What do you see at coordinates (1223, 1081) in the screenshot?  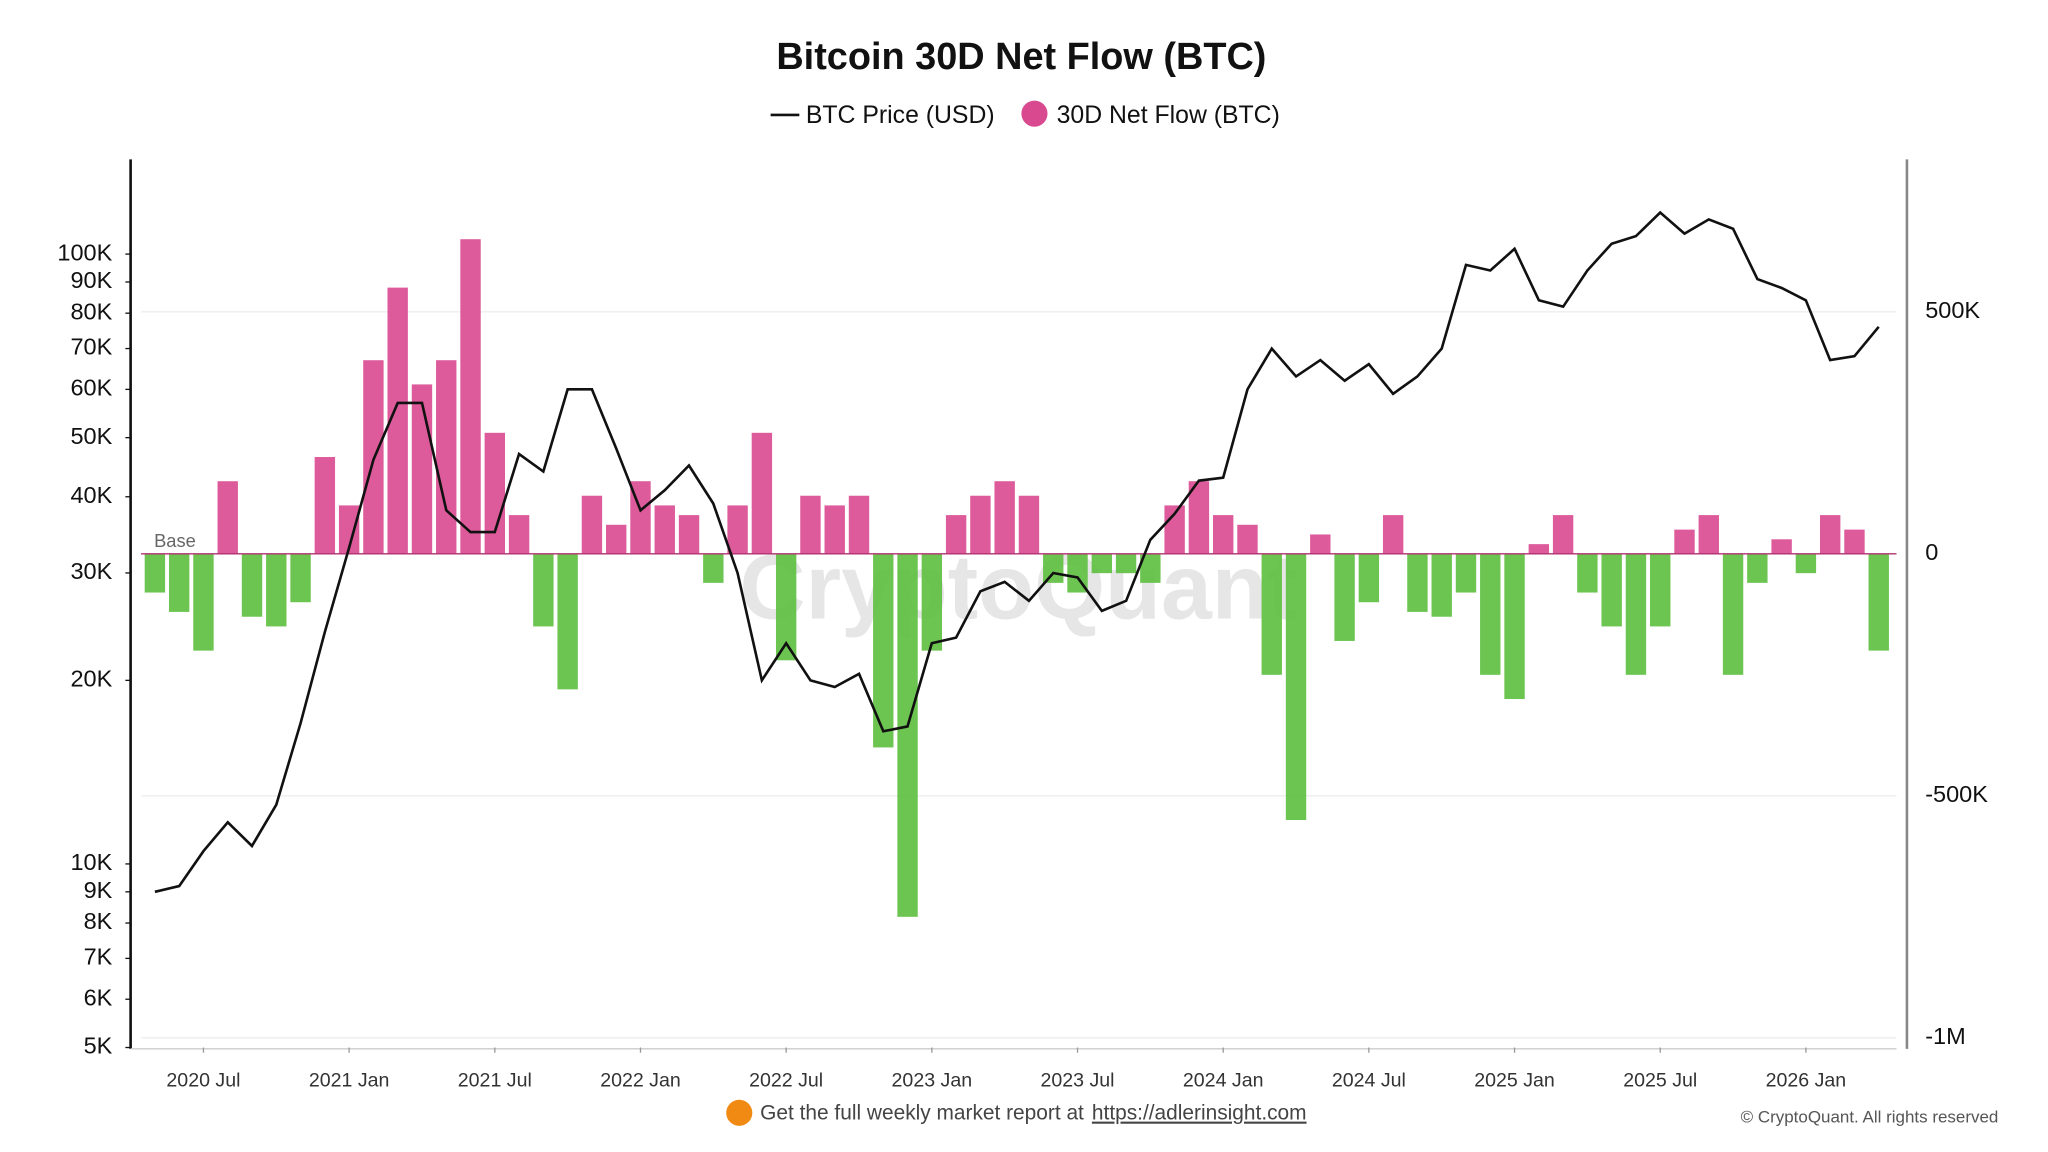 I see `x-tick-label: 2024 Jan` at bounding box center [1223, 1081].